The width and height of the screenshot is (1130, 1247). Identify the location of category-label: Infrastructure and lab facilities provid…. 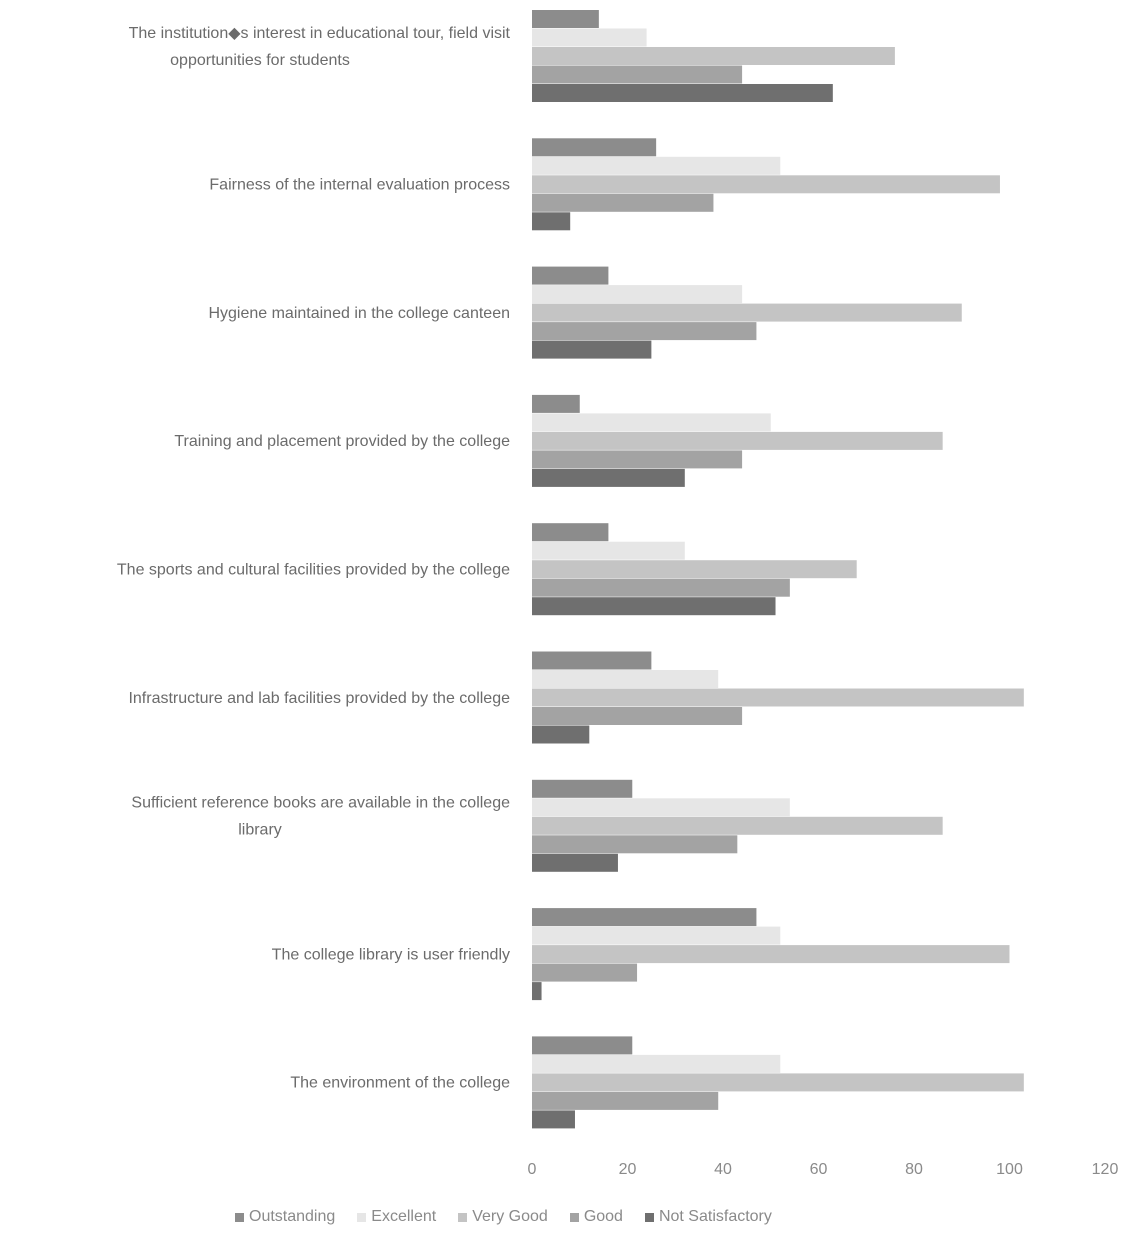
(319, 698).